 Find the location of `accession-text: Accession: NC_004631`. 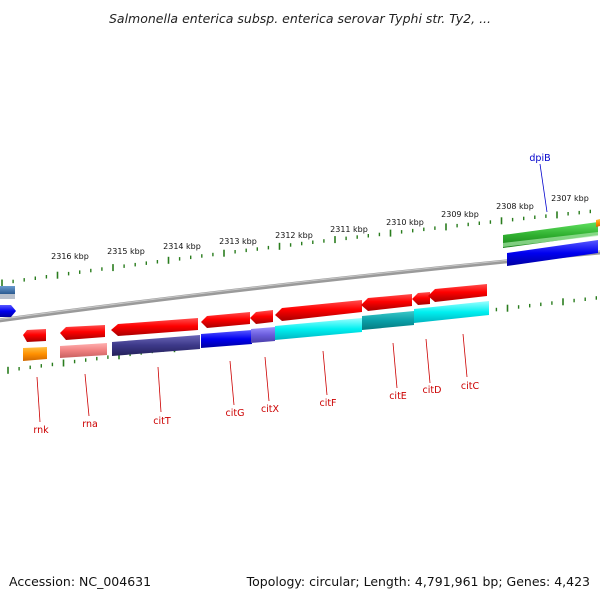

accession-text: Accession: NC_004631 is located at coordinates (80, 581).